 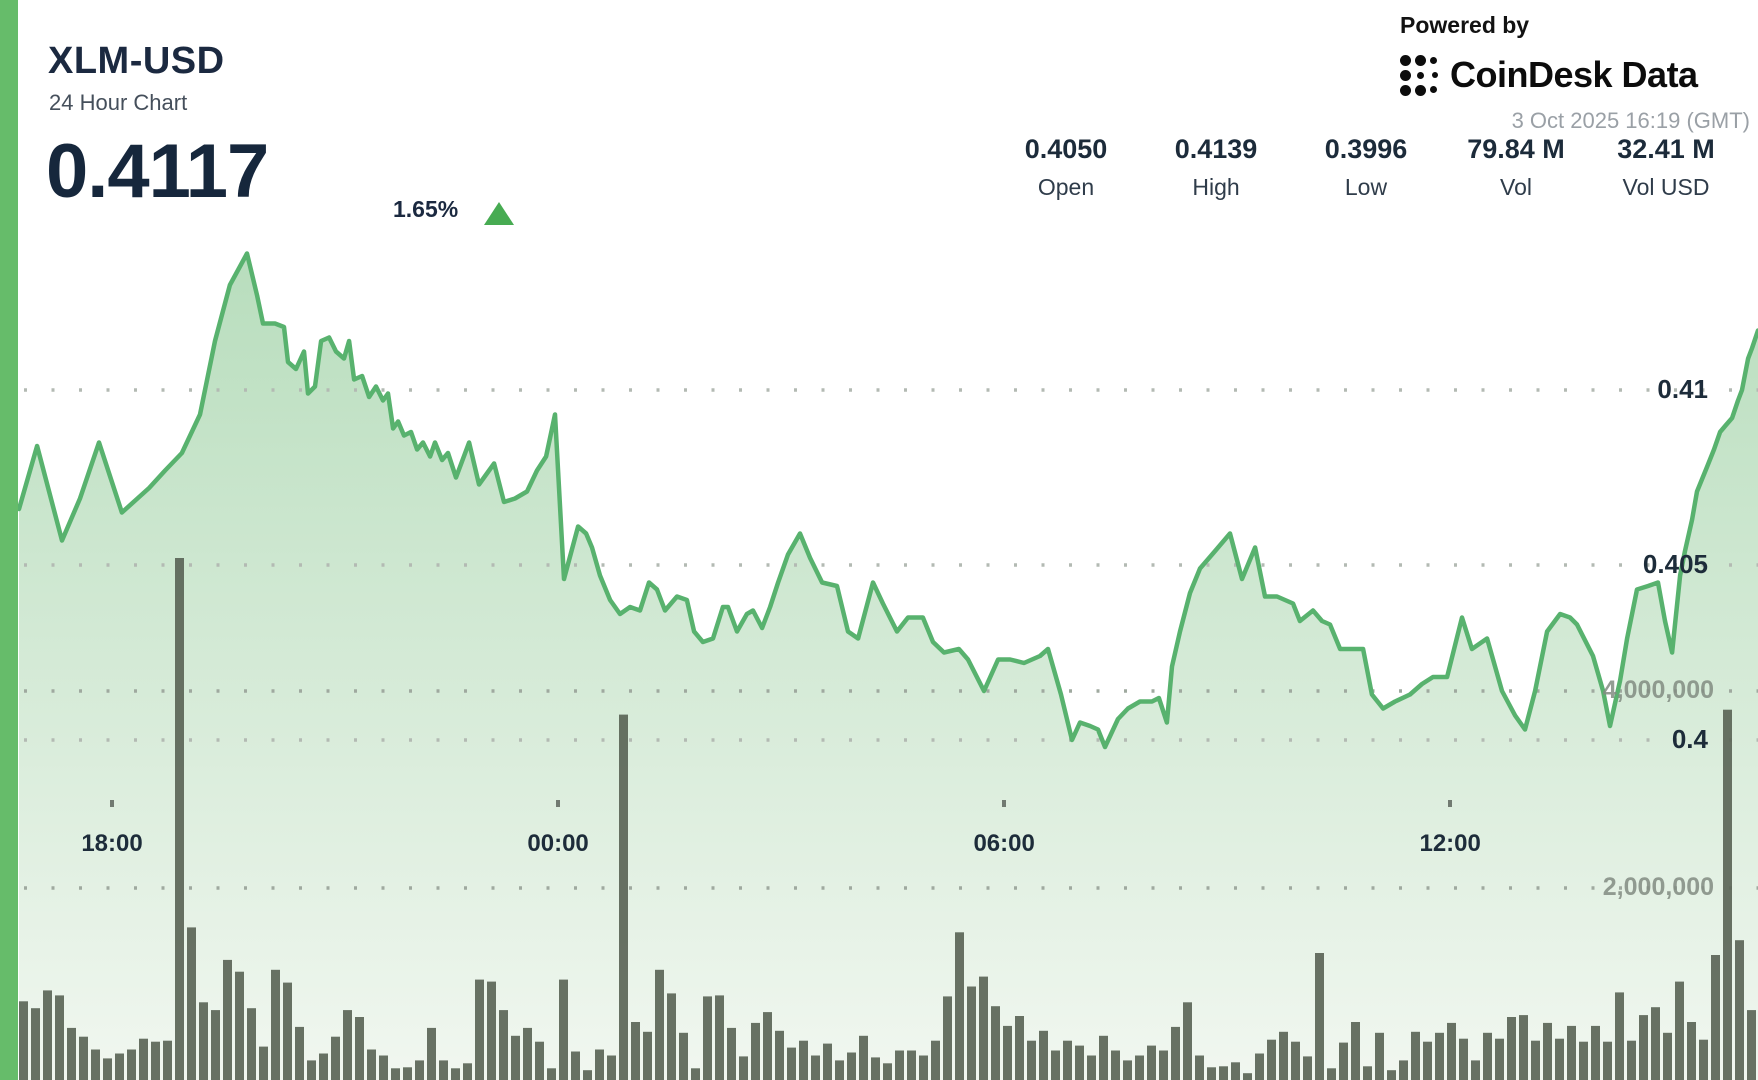 What do you see at coordinates (426, 209) in the screenshot?
I see `price-change-percent: 1.65%` at bounding box center [426, 209].